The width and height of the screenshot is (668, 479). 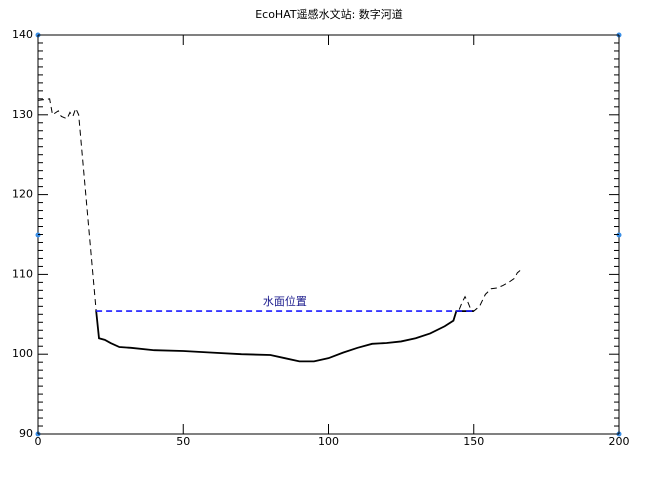 What do you see at coordinates (328, 441) in the screenshot?
I see `x-tick-label: 100` at bounding box center [328, 441].